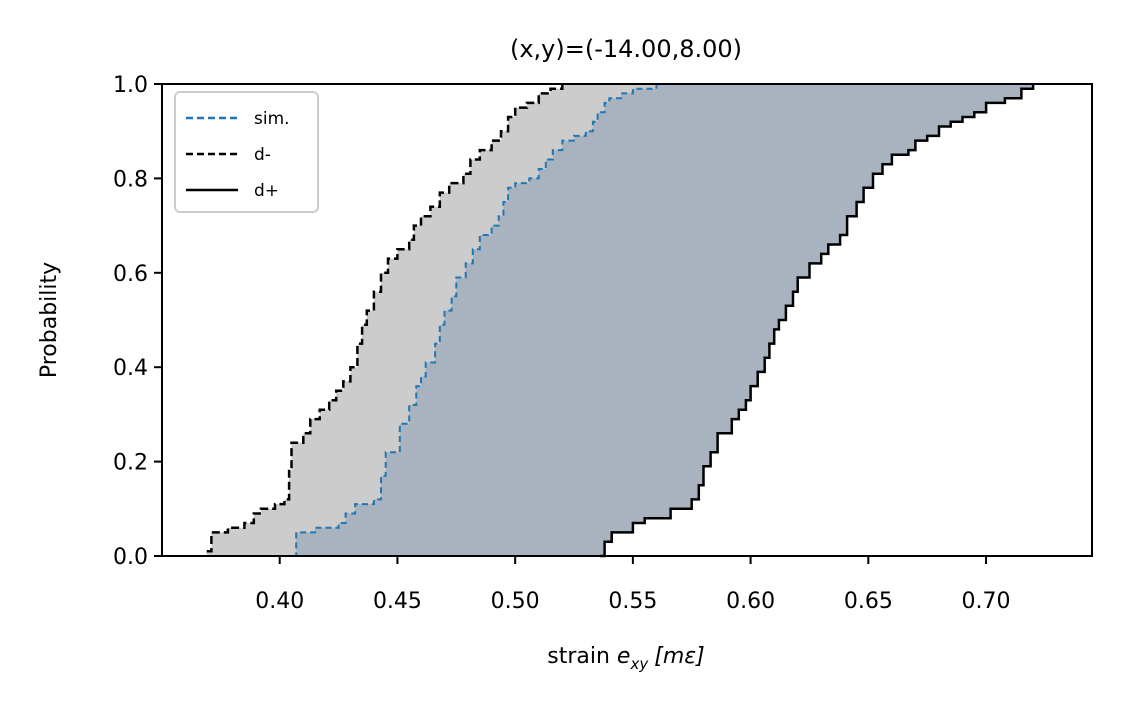 The width and height of the screenshot is (1122, 706). I want to click on x-tick-label: 0.55, so click(632, 601).